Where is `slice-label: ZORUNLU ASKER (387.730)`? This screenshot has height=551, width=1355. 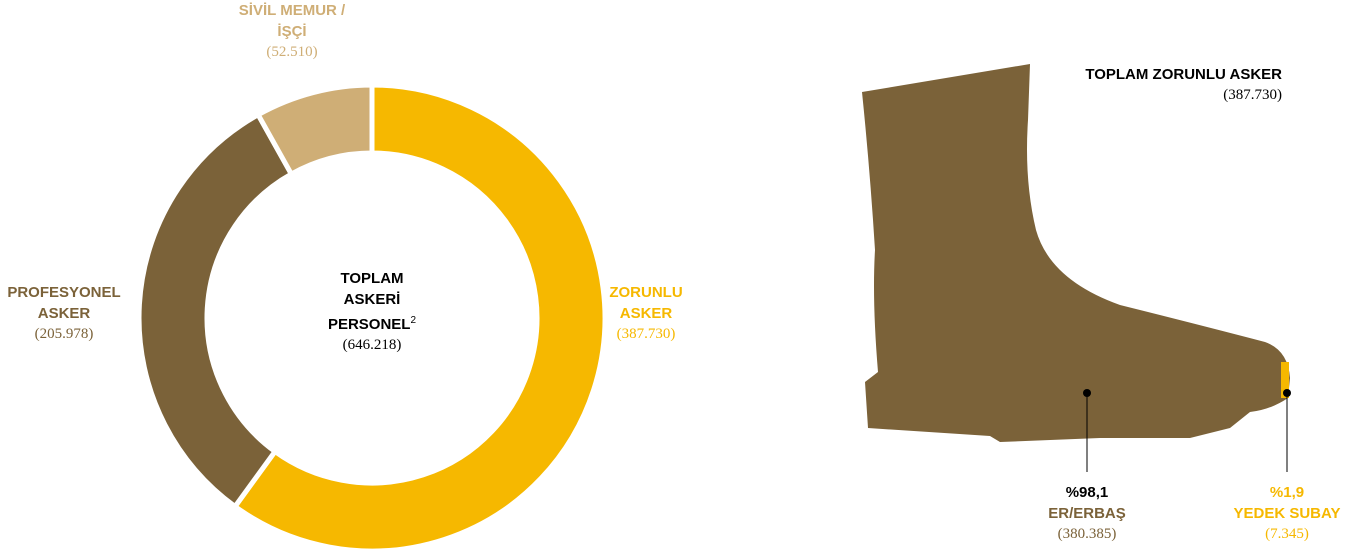 slice-label: ZORUNLU ASKER (387.730) is located at coordinates (646, 313).